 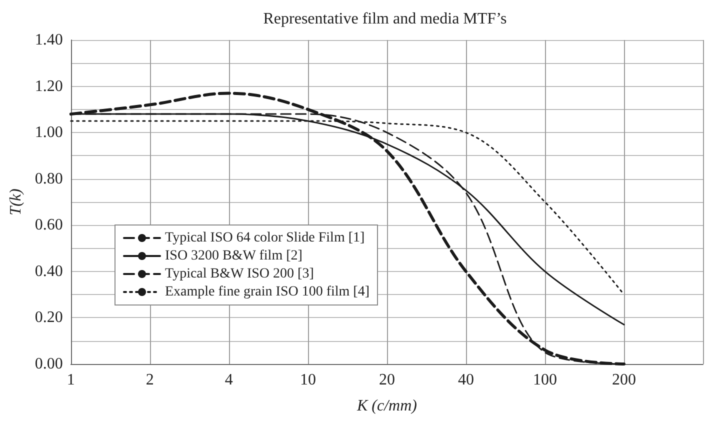 What do you see at coordinates (233, 256) in the screenshot?
I see `legend-label: ISO 3200 B&W film [2]` at bounding box center [233, 256].